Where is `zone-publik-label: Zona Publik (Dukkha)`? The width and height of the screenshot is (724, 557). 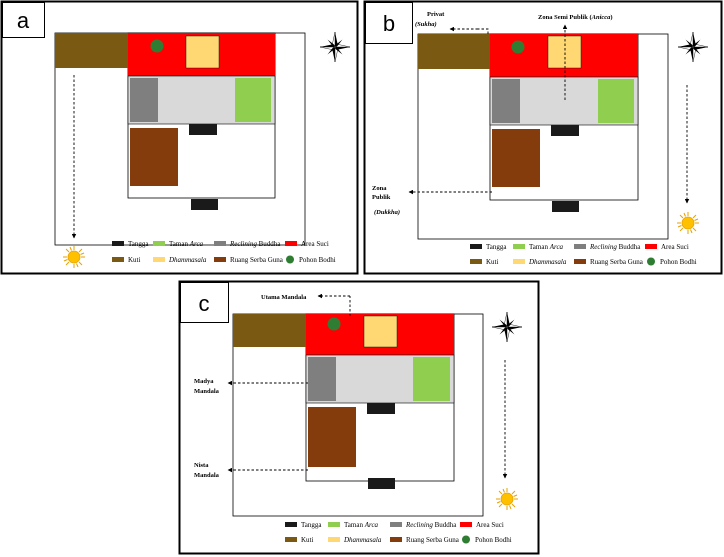
zone-publik-label: Zona Publik (Dukkha) is located at coordinates (386, 200).